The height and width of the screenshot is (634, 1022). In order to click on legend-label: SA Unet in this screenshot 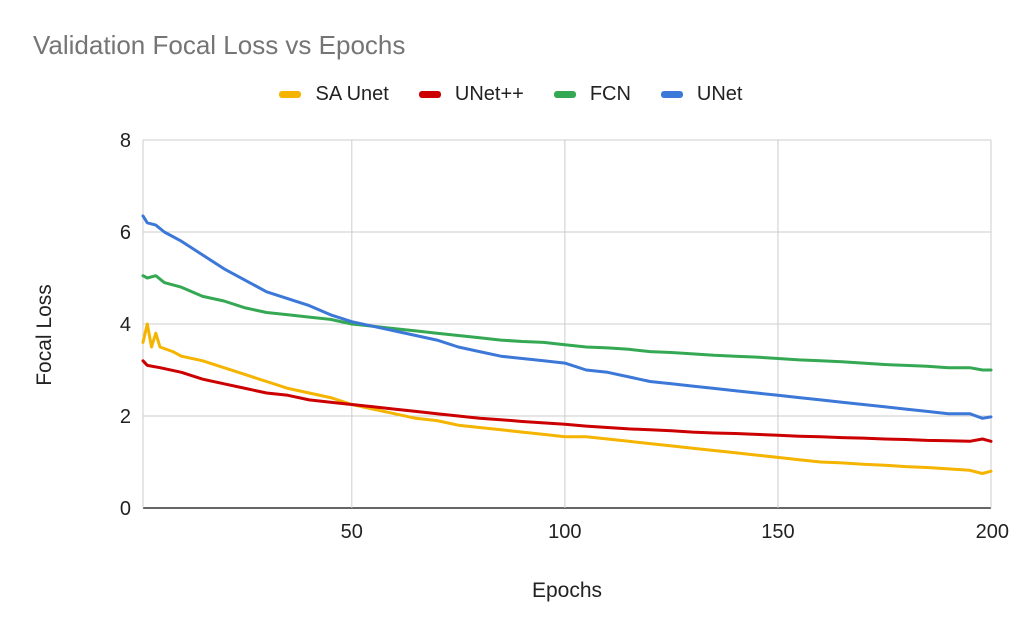, I will do `click(352, 94)`.